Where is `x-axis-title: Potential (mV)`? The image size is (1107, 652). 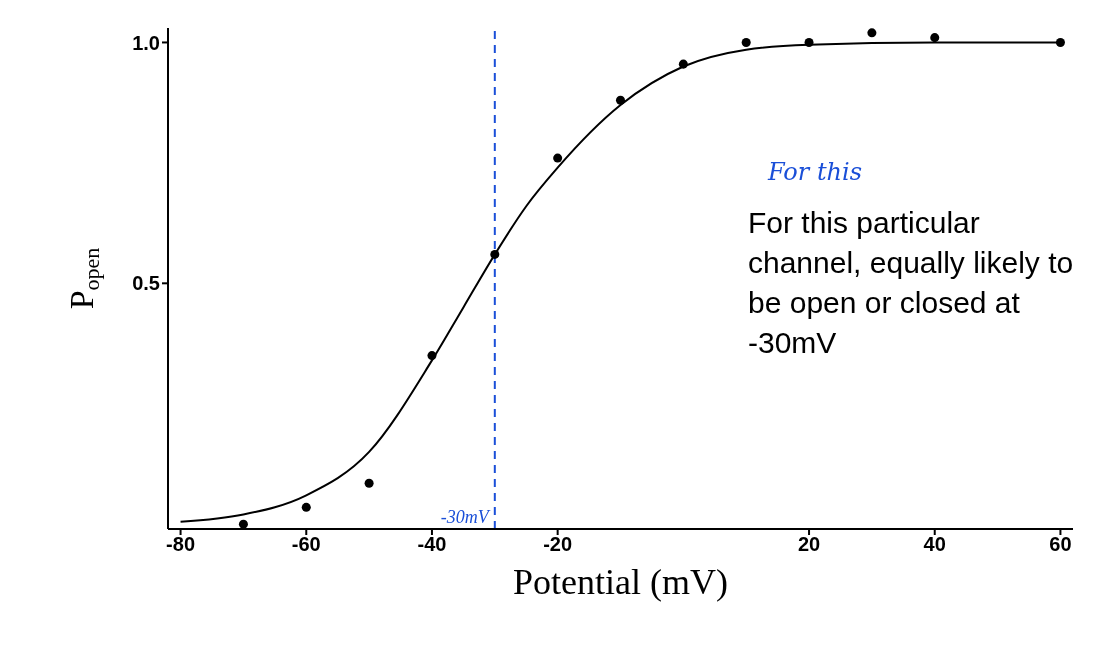
x-axis-title: Potential (mV) is located at coordinates (620, 582).